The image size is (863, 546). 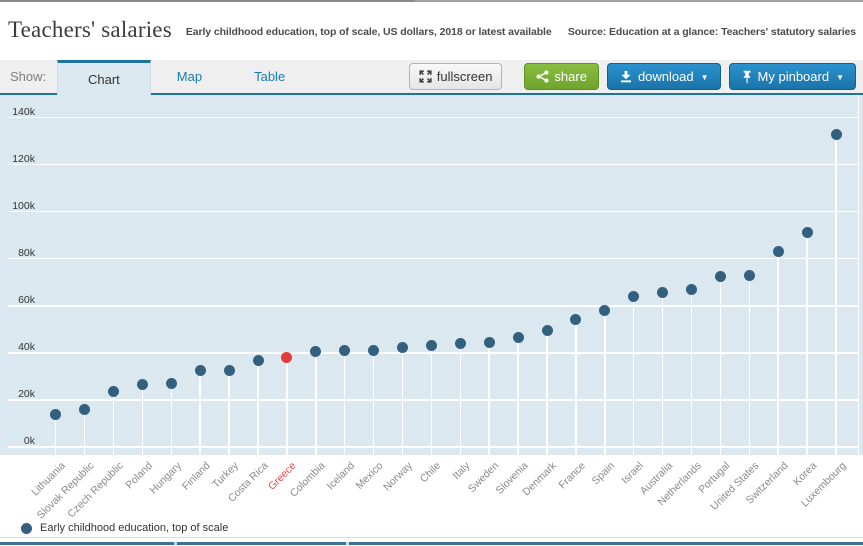 I want to click on y-axis-tick-label: 0k, so click(x=29, y=441).